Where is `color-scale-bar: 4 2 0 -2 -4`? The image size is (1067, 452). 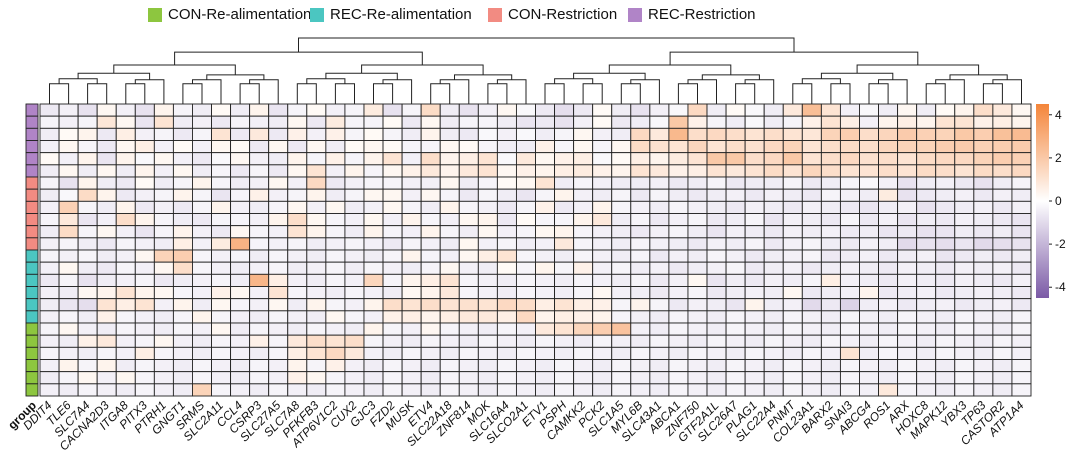
color-scale-bar: 4 2 0 -2 -4 is located at coordinates (1051, 201).